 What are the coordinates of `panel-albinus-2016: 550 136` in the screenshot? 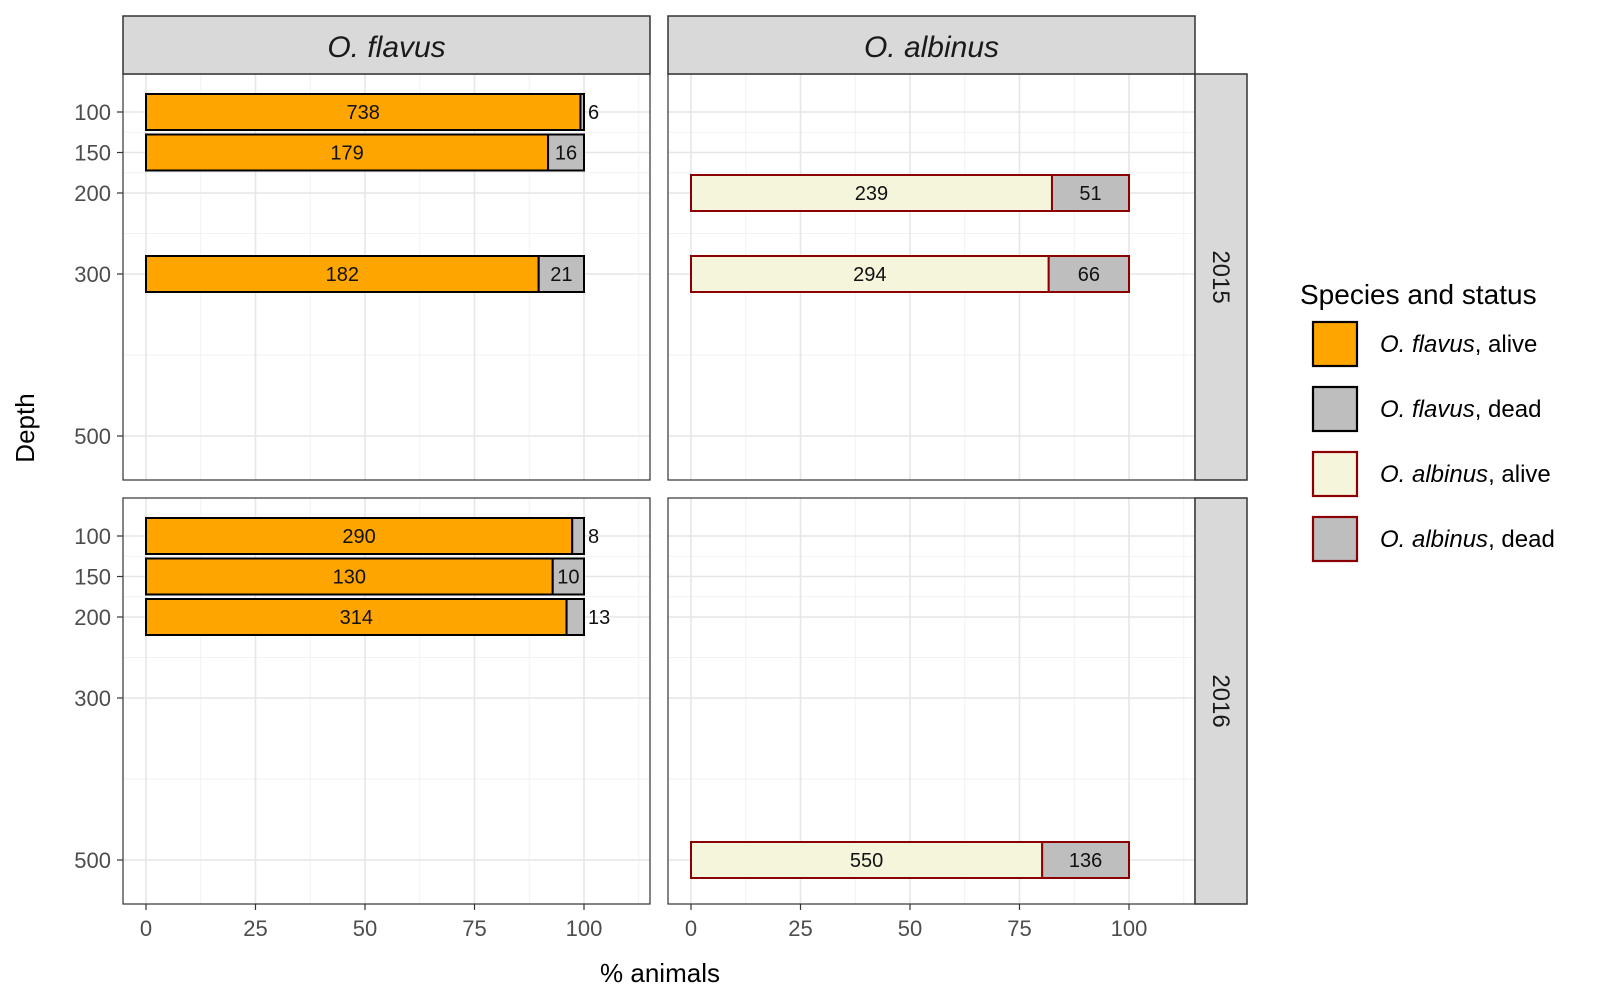 It's located at (931, 701).